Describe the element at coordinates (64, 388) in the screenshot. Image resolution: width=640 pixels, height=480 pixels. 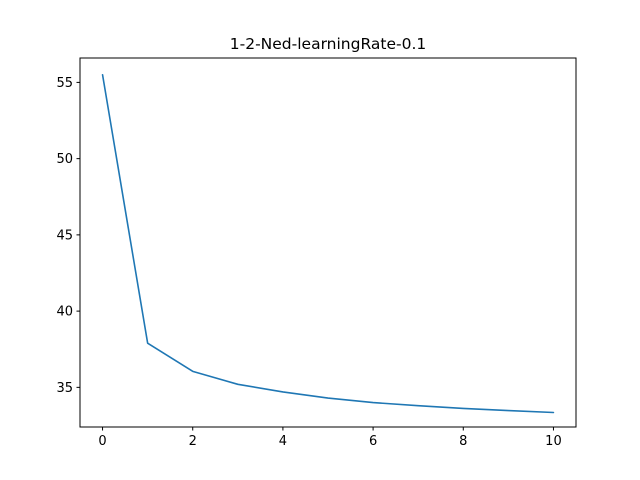
I see `y-tick-label: 35` at that location.